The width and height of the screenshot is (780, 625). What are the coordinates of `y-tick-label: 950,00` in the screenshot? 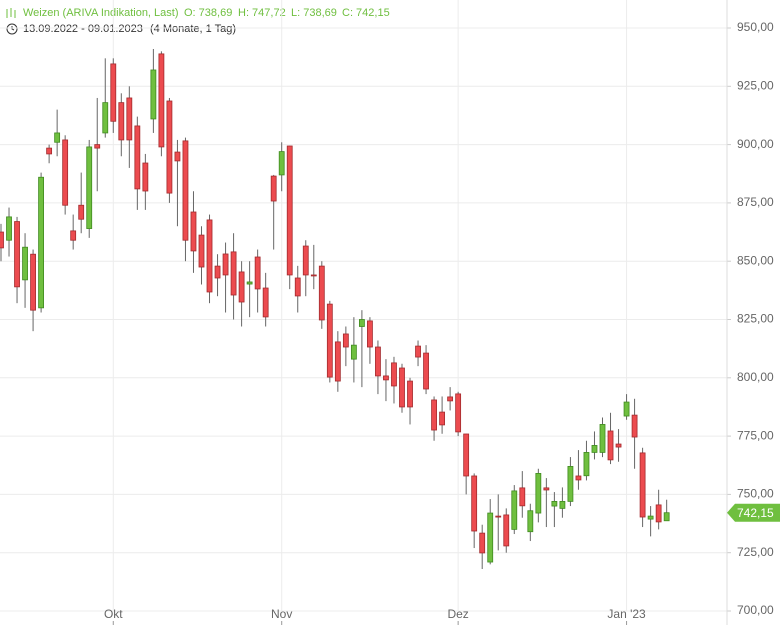 It's located at (755, 27).